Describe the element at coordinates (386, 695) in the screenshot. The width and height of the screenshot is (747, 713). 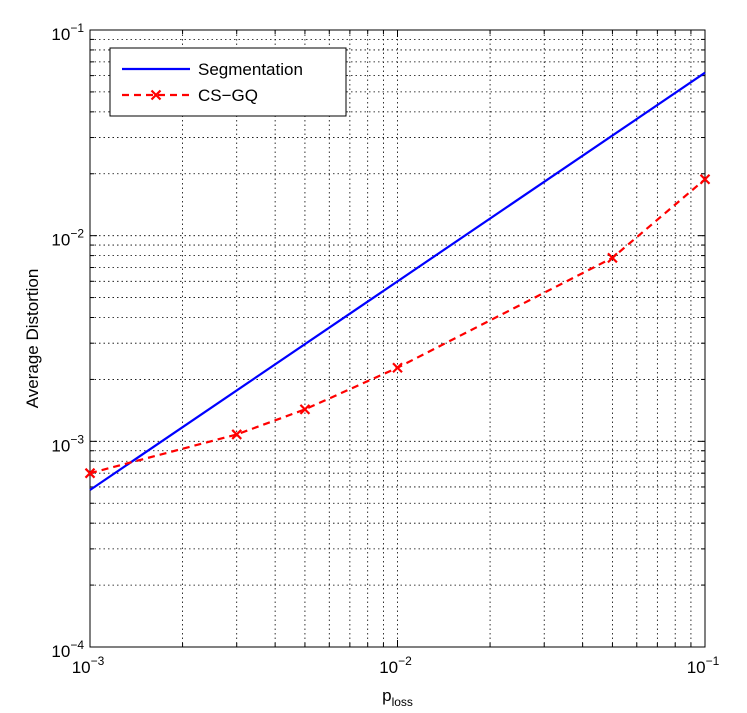
I see `x-axis-label-main: p` at that location.